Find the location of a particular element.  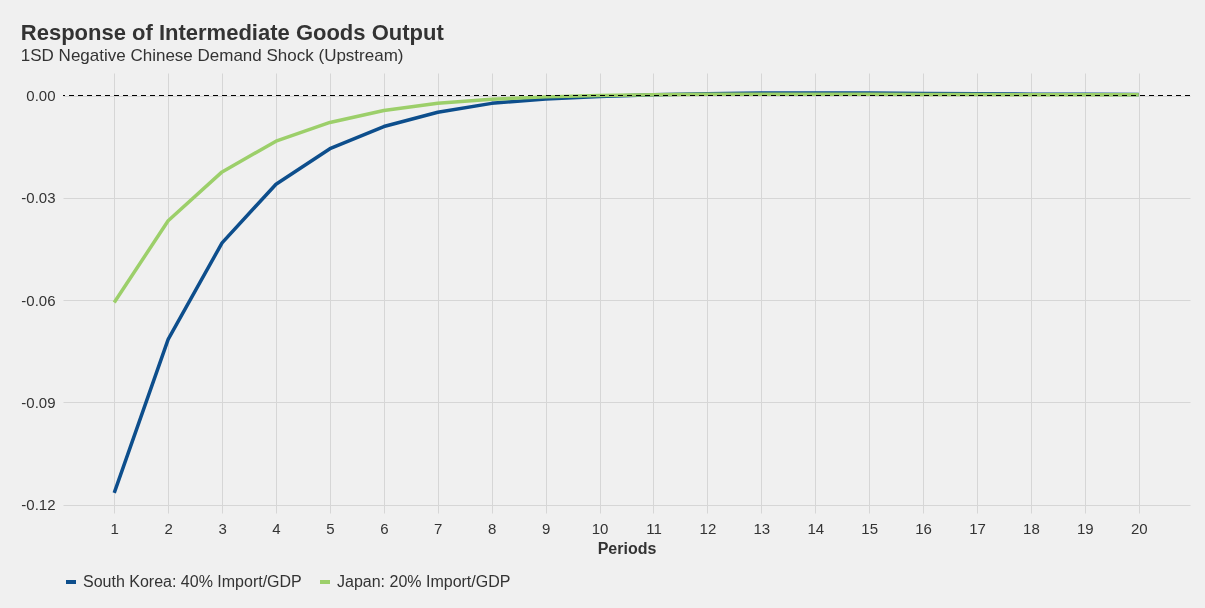

y-tick-label: -0.06 is located at coordinates (38, 300).